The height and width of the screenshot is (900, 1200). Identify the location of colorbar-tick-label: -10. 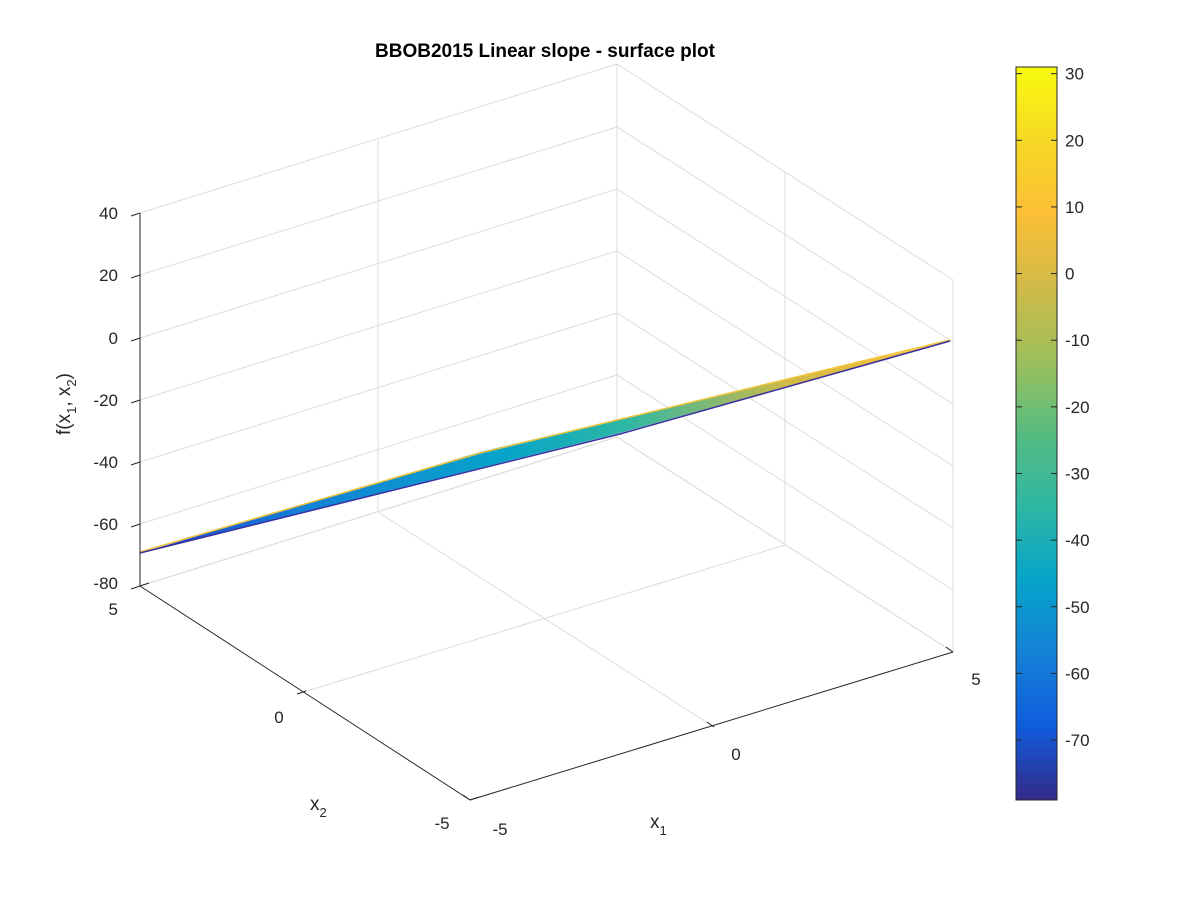
(1077, 340).